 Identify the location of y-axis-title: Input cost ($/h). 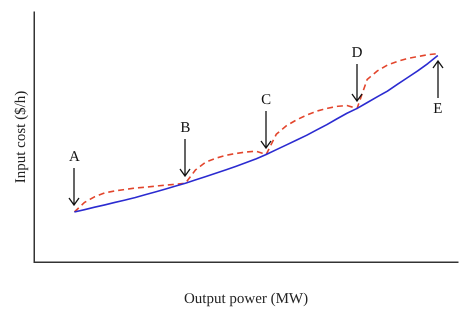
(20, 137).